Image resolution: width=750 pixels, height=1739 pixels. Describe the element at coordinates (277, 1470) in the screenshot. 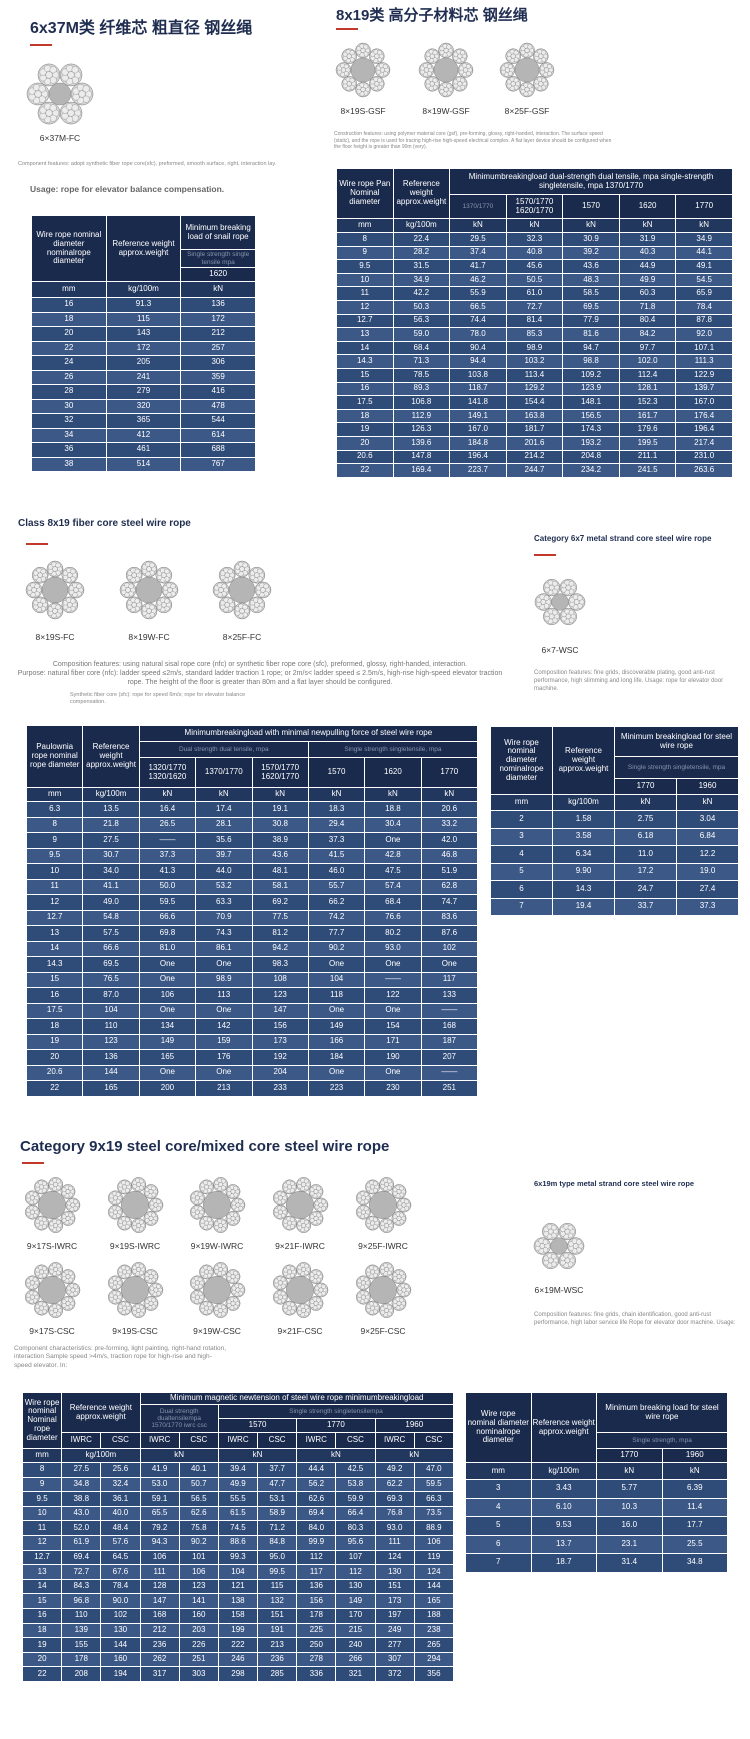

I see `data-cell: 37.7` at that location.